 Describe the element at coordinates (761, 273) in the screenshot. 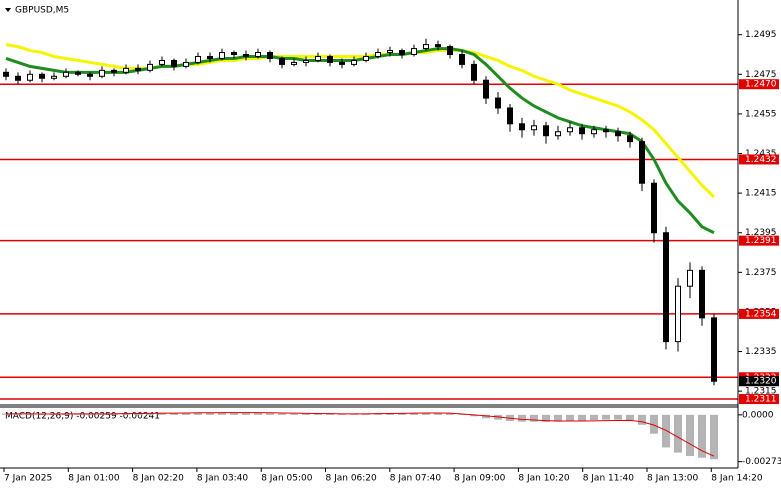

I see `y-tick-label: 1.2375` at that location.